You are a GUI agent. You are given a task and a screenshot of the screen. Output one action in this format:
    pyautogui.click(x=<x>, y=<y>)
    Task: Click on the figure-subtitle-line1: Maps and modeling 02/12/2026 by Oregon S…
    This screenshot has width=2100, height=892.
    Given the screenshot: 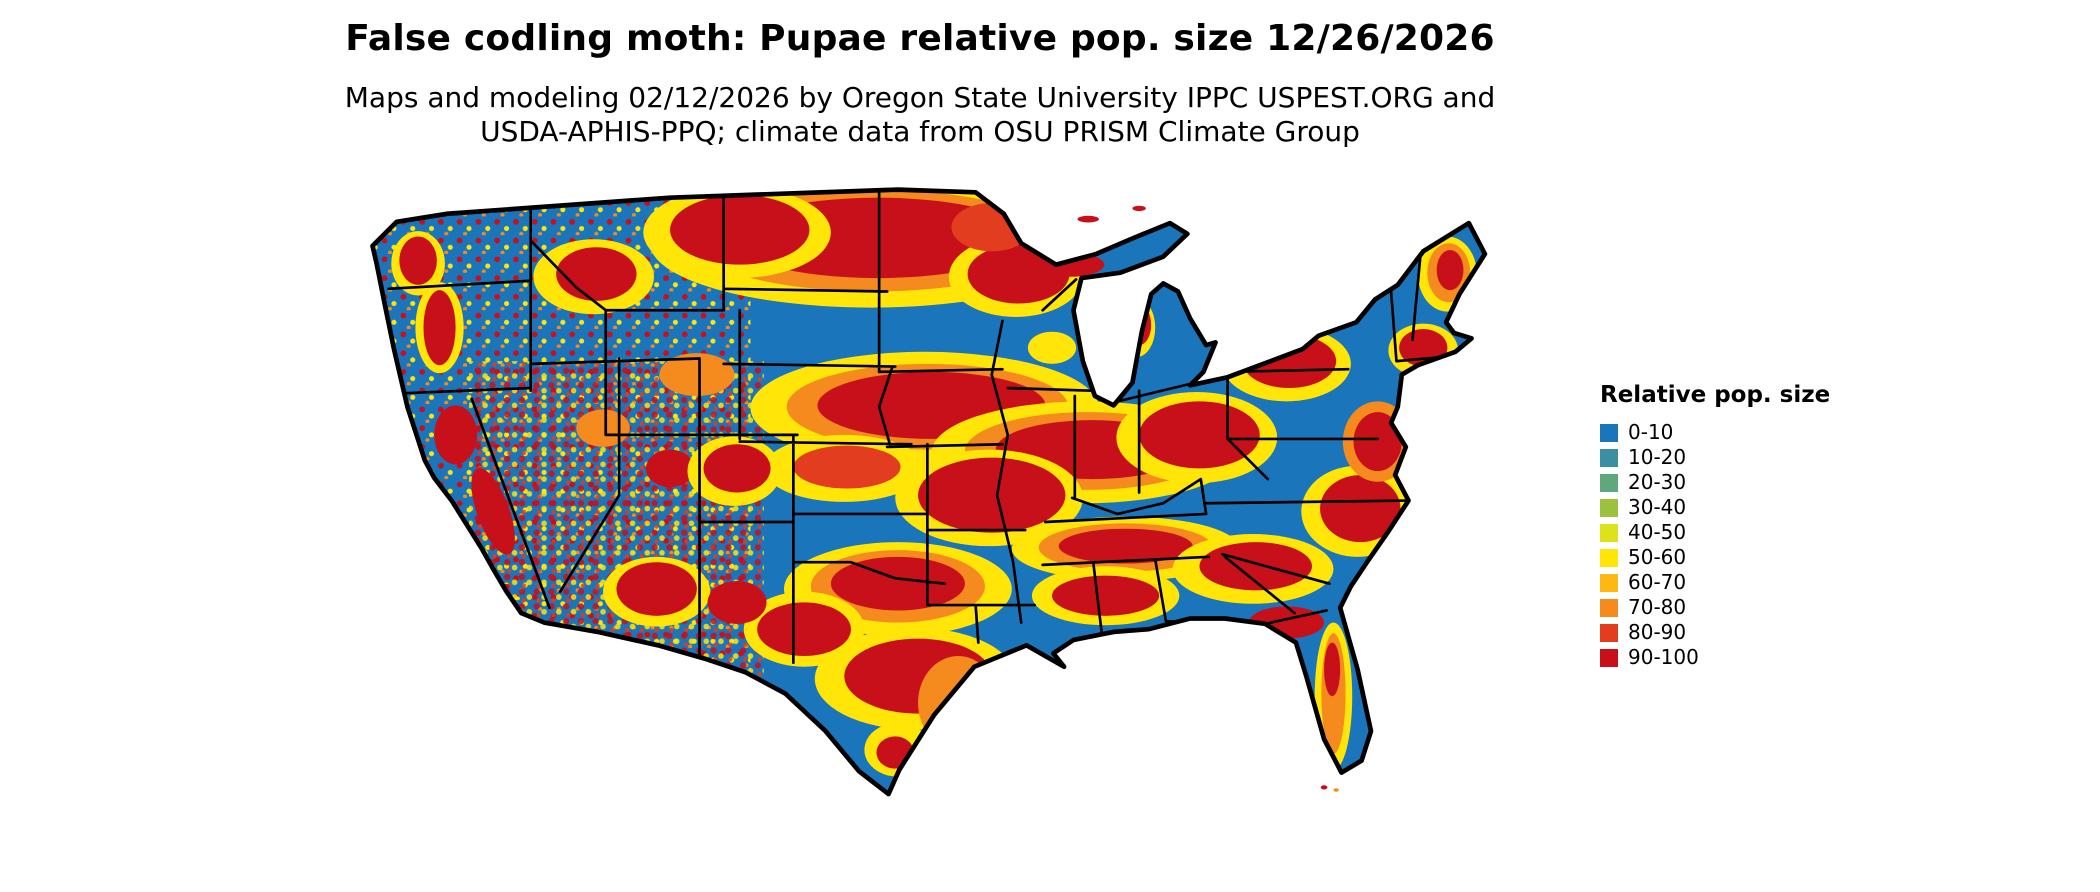 What is the action you would take?
    pyautogui.click(x=920, y=97)
    